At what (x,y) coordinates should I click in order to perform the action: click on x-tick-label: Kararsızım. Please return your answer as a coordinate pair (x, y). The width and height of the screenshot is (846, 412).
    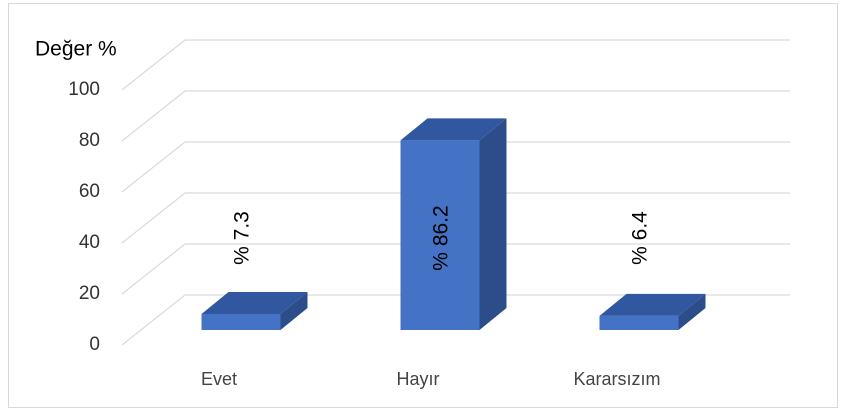
    Looking at the image, I should click on (616, 379).